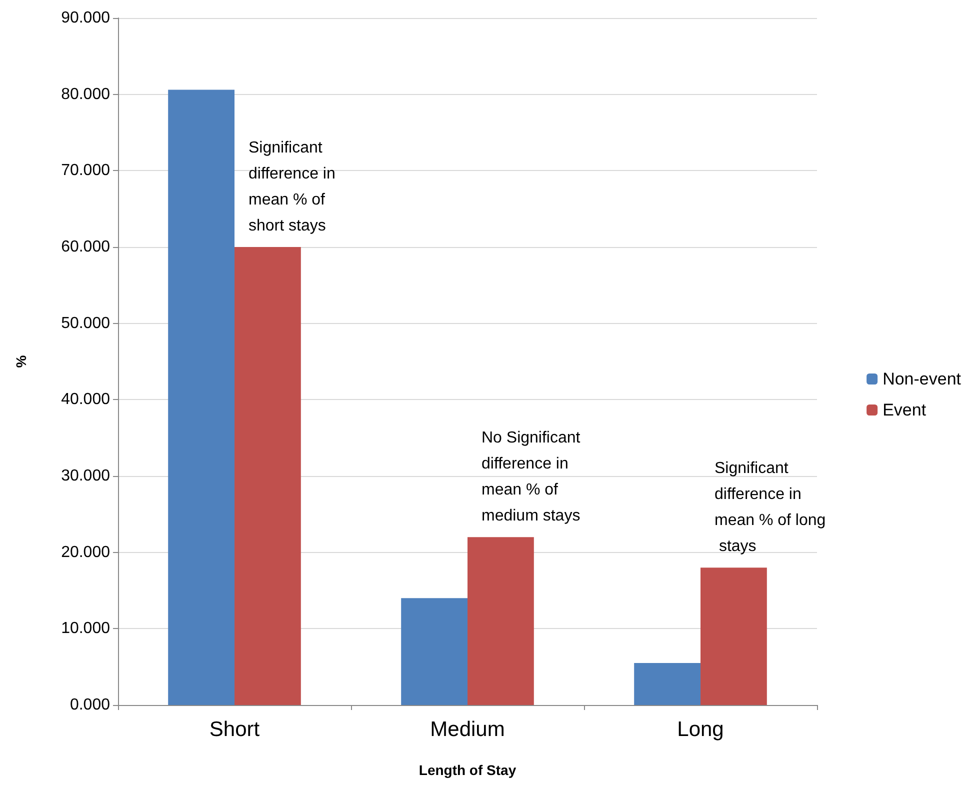 The image size is (971, 789). I want to click on legend-label: Non-event, so click(922, 379).